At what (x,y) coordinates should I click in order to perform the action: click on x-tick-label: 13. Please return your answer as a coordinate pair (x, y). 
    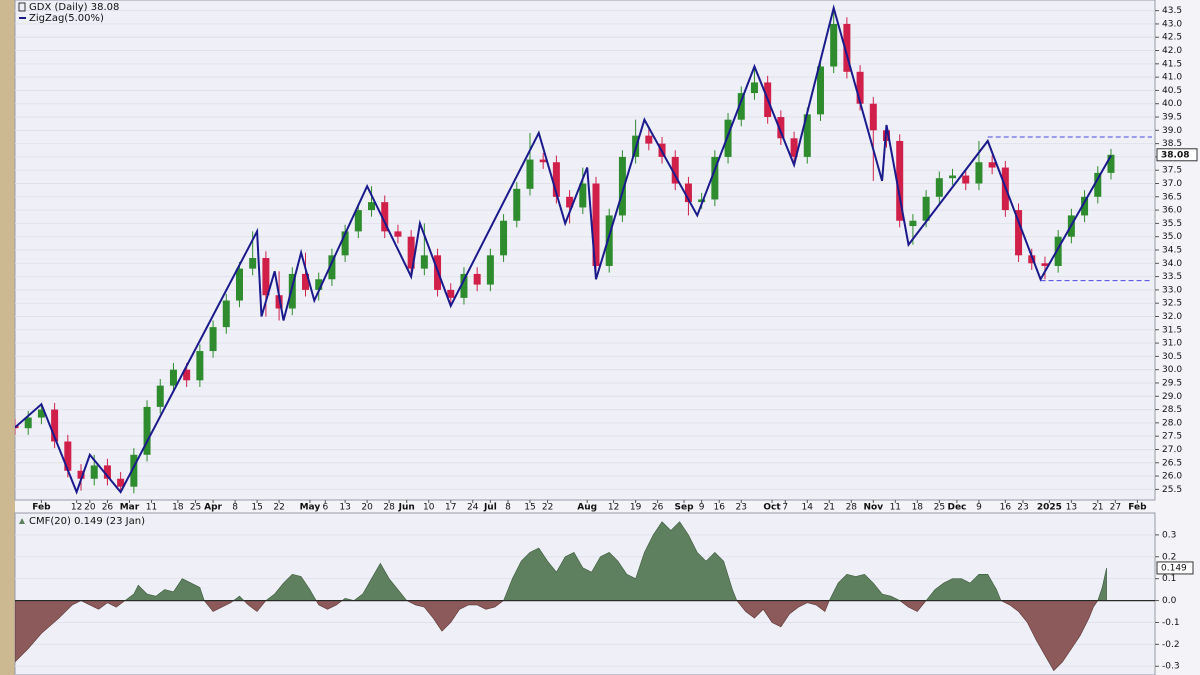
    Looking at the image, I should click on (1071, 508).